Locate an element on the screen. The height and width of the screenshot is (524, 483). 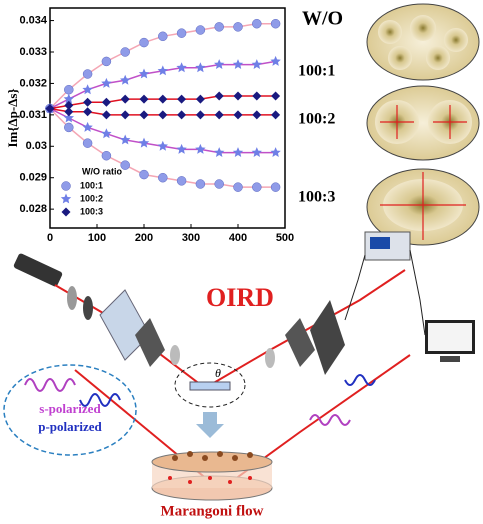
x-tick-label: 500 is located at coordinates (285, 238).